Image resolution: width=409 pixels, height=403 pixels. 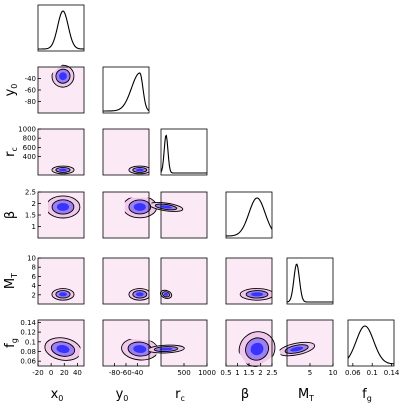 I want to click on bottom-tick-label: -40, so click(x=137, y=373).